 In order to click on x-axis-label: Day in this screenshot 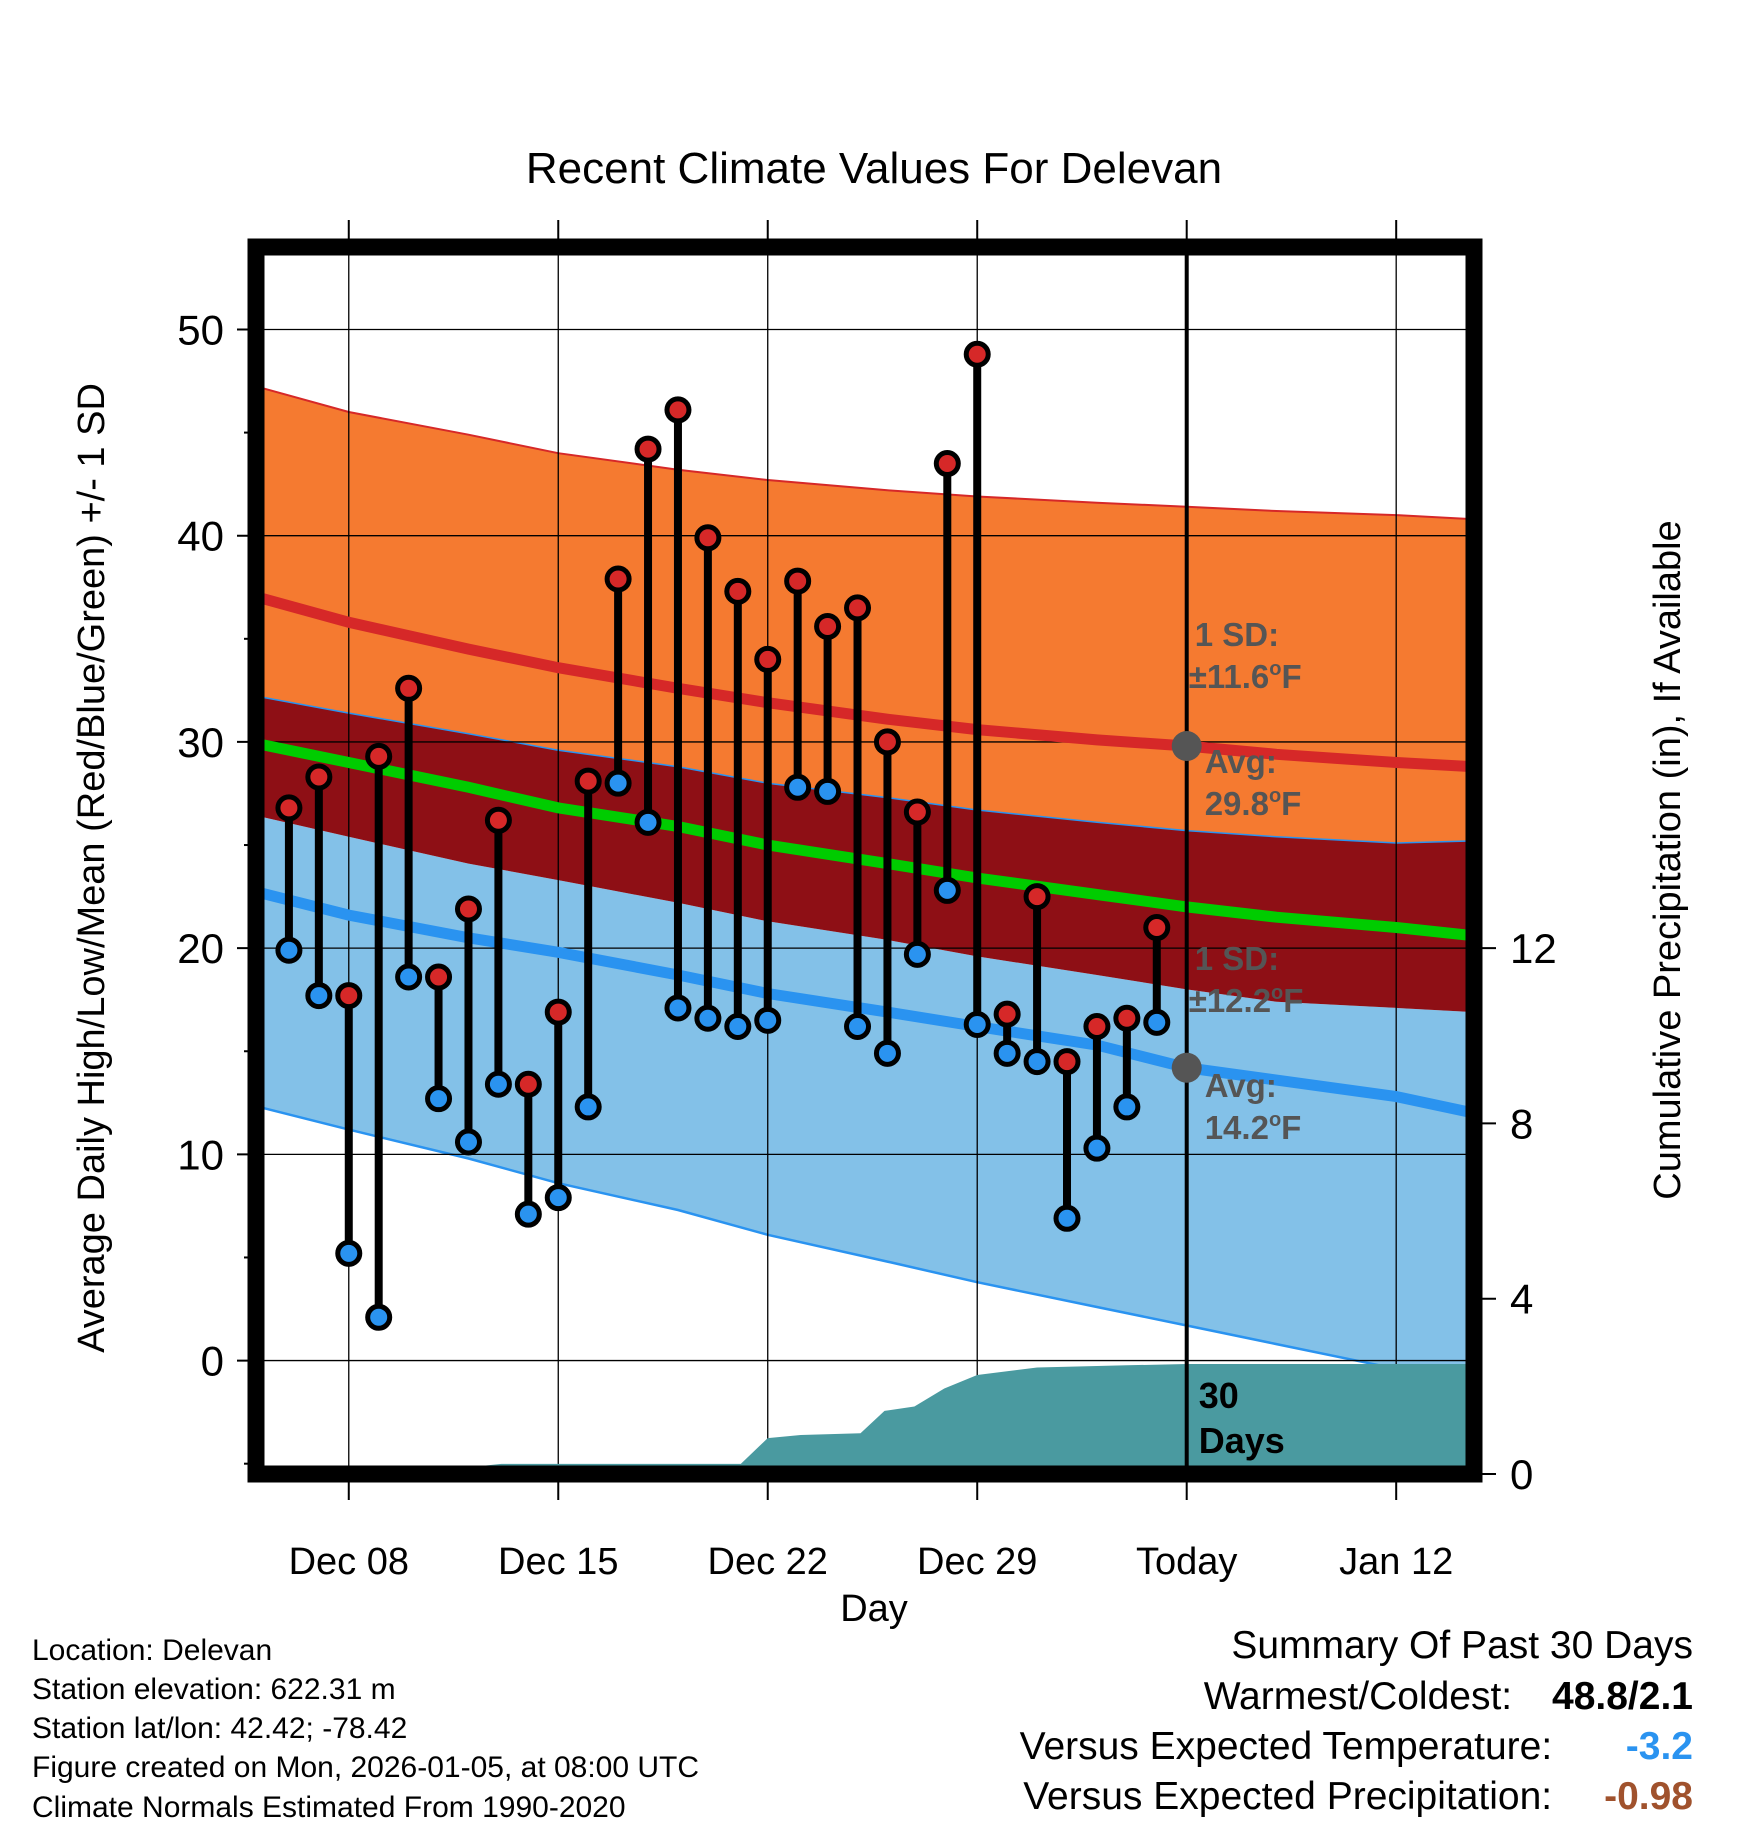, I will do `click(874, 1609)`.